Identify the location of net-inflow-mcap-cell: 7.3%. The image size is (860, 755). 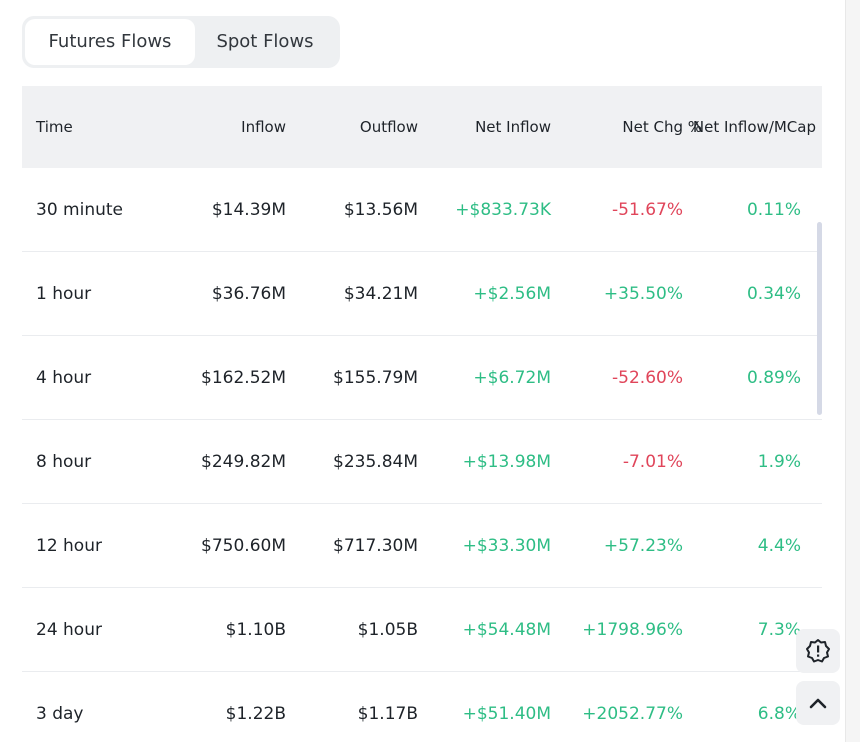
(779, 629).